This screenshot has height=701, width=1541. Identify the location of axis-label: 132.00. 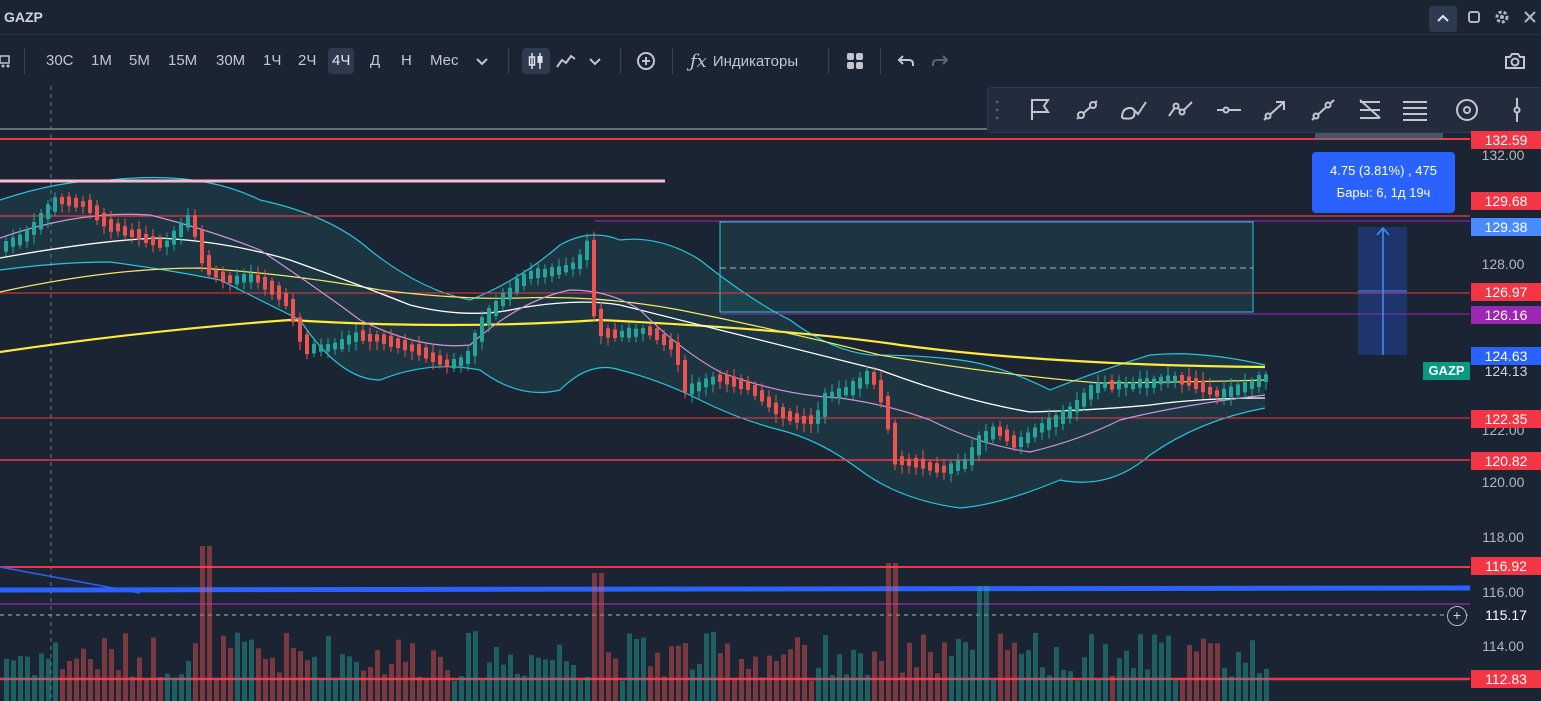
(1503, 155).